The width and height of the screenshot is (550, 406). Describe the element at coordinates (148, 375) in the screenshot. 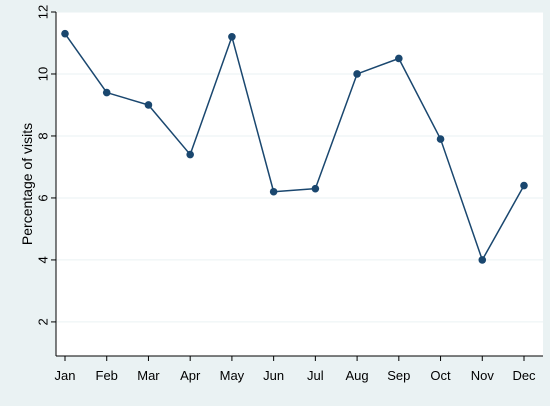

I see `x-tick-label: Mar` at that location.